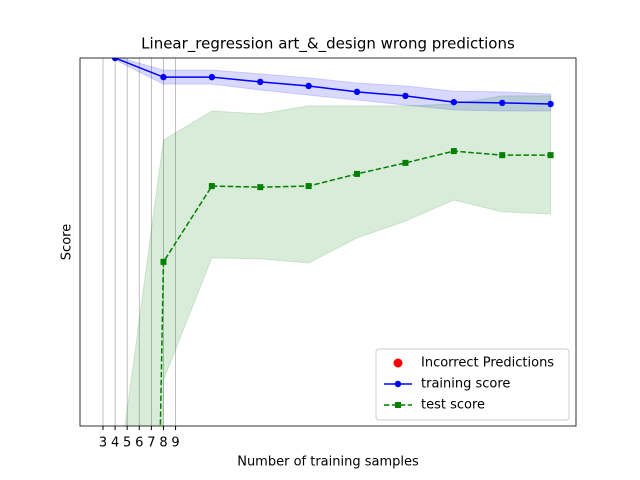  I want to click on x-tick-label: 9, so click(175, 443).